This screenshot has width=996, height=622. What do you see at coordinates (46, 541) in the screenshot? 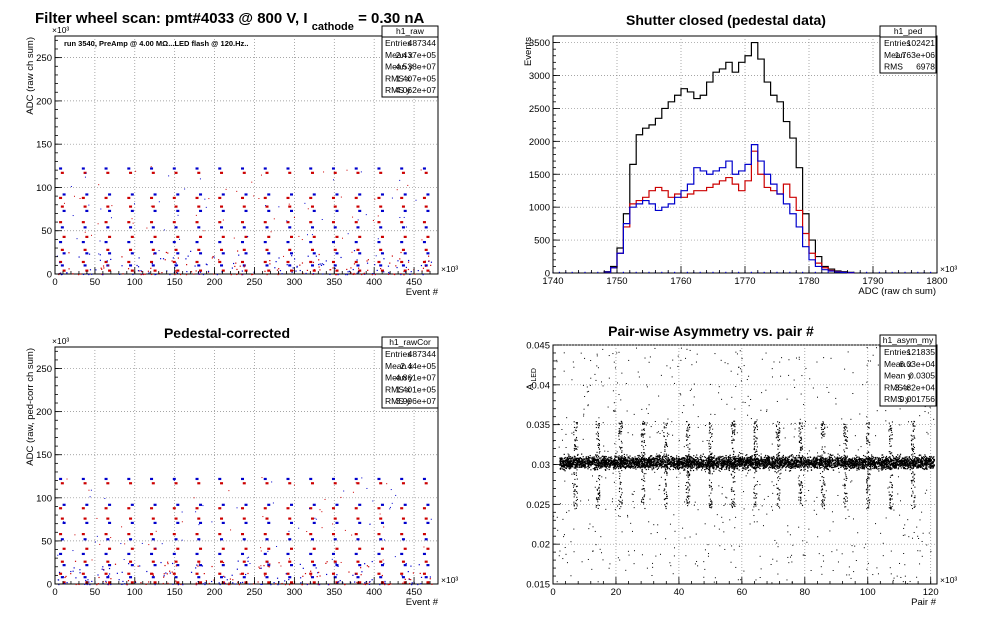
I see `rawcor-y-tick-label: 50` at bounding box center [46, 541].